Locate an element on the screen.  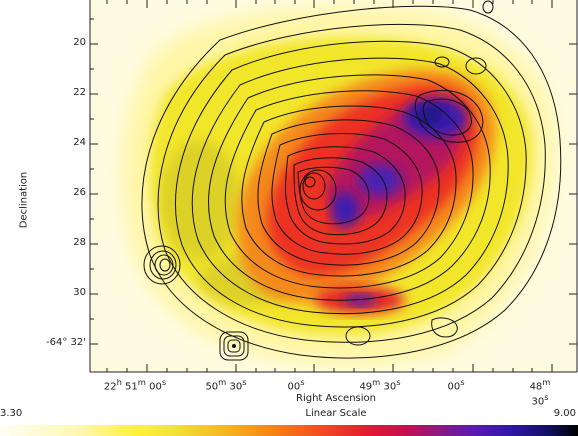
y-tick-label: 22 is located at coordinates (79, 92).